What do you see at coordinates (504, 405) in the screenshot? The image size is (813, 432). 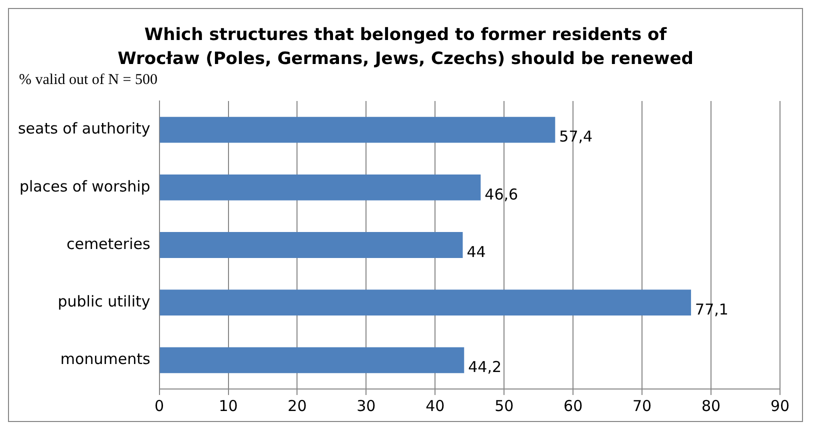 I see `x-tick-label: 50` at bounding box center [504, 405].